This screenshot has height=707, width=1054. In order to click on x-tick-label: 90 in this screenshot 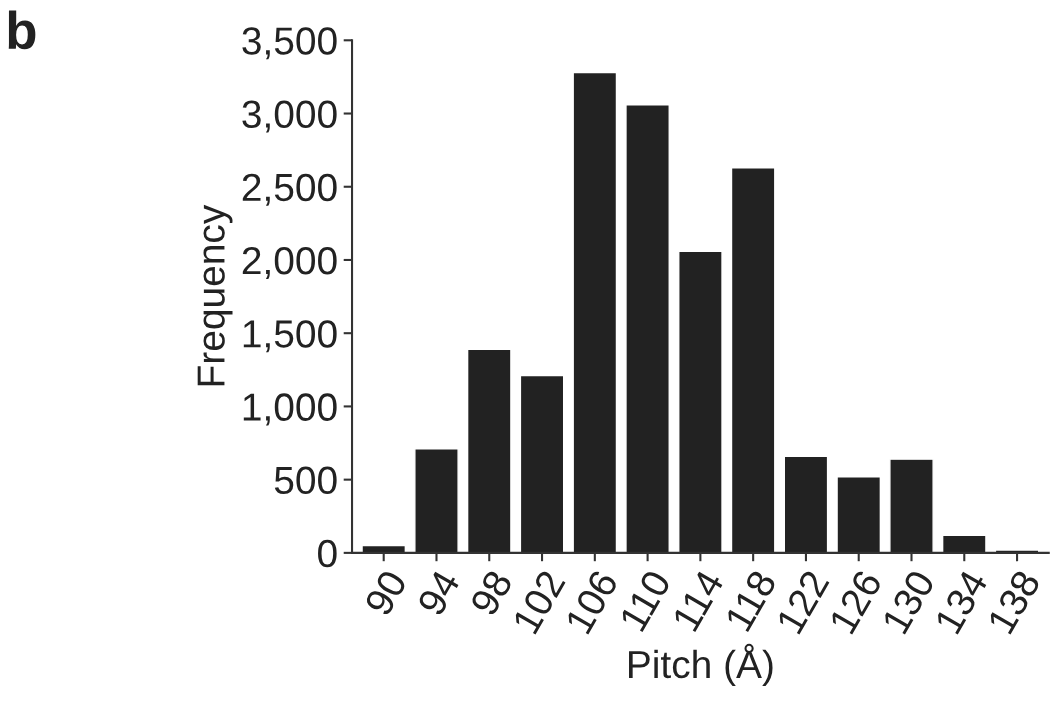, I will do `click(385, 592)`.